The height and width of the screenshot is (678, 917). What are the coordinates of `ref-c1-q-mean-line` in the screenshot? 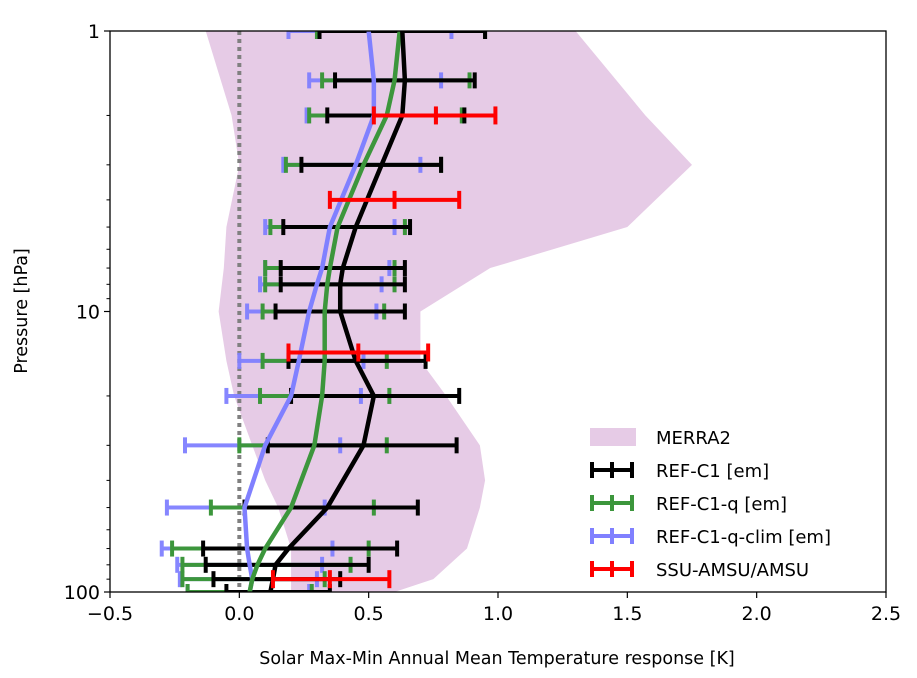 It's located at (324, 311).